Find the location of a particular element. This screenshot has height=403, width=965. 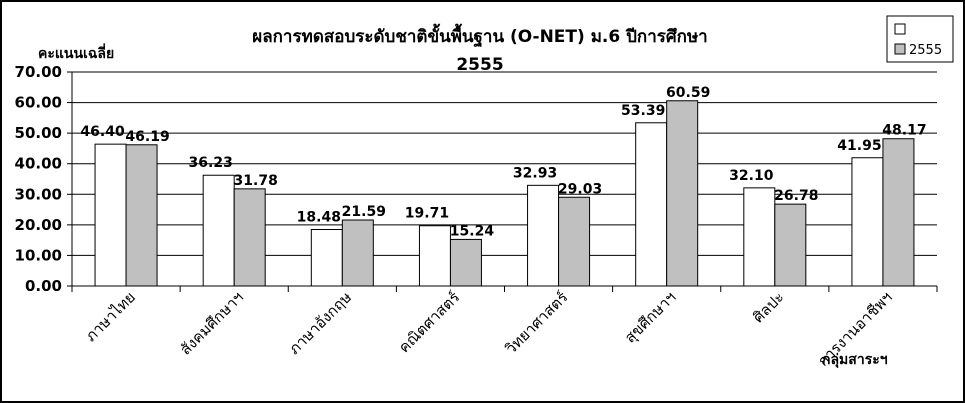

data-label-series-1: 18.48 is located at coordinates (319, 218).